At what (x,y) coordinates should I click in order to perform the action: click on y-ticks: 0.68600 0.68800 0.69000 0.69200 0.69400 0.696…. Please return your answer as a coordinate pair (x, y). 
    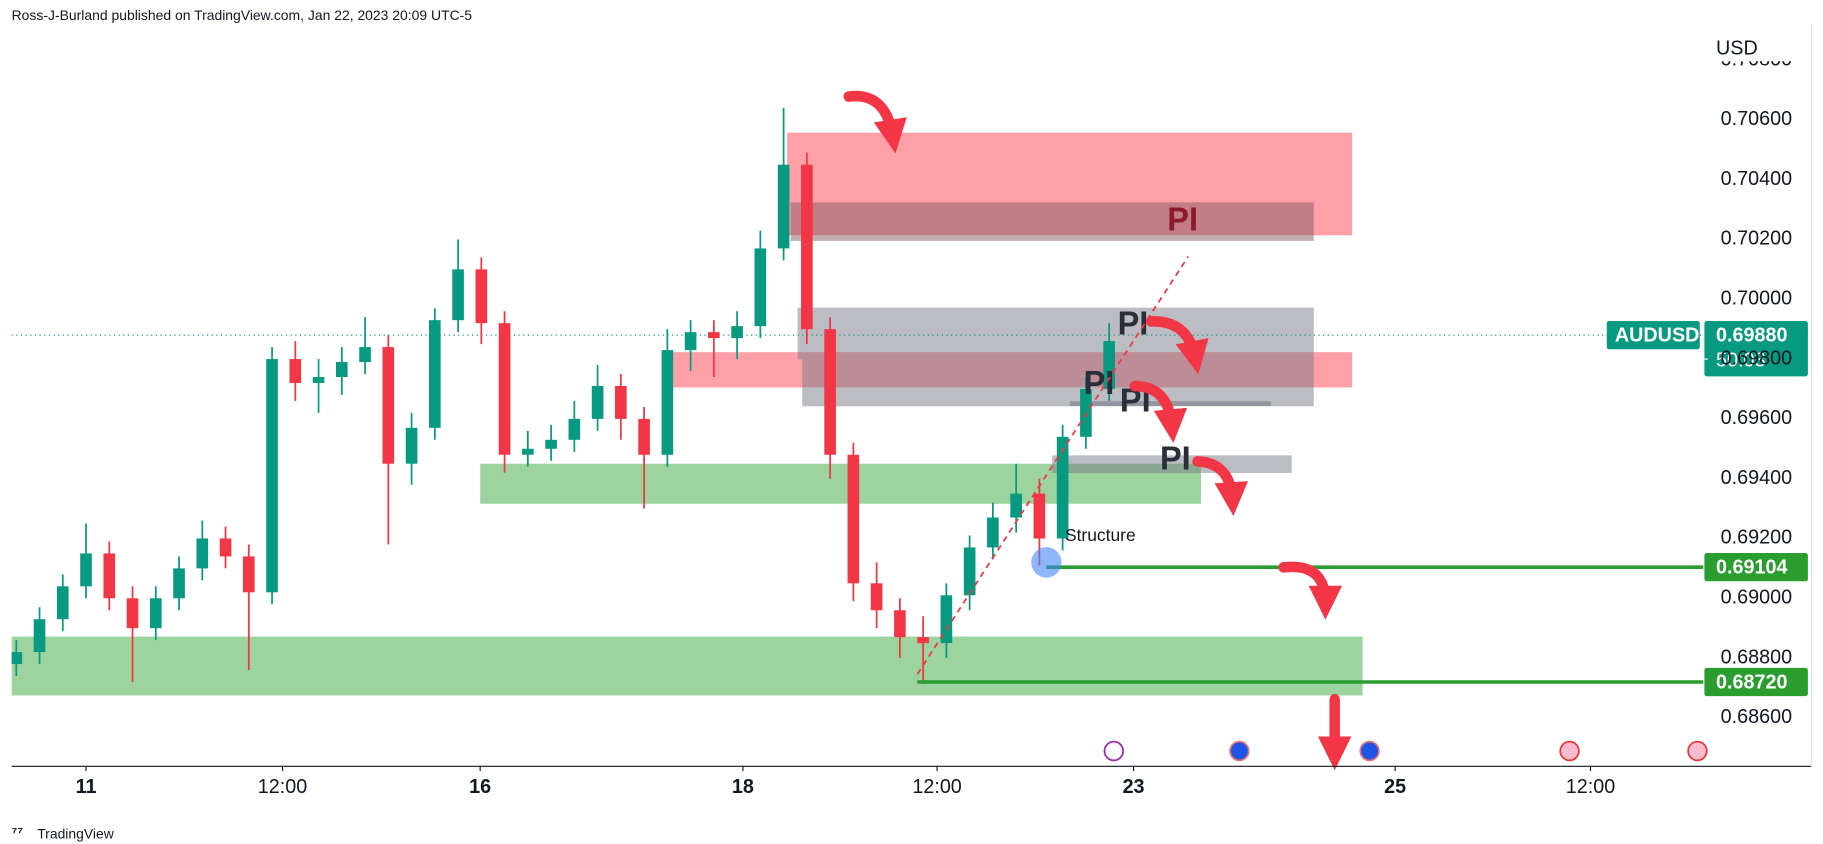
    Looking at the image, I should click on (1747, 388).